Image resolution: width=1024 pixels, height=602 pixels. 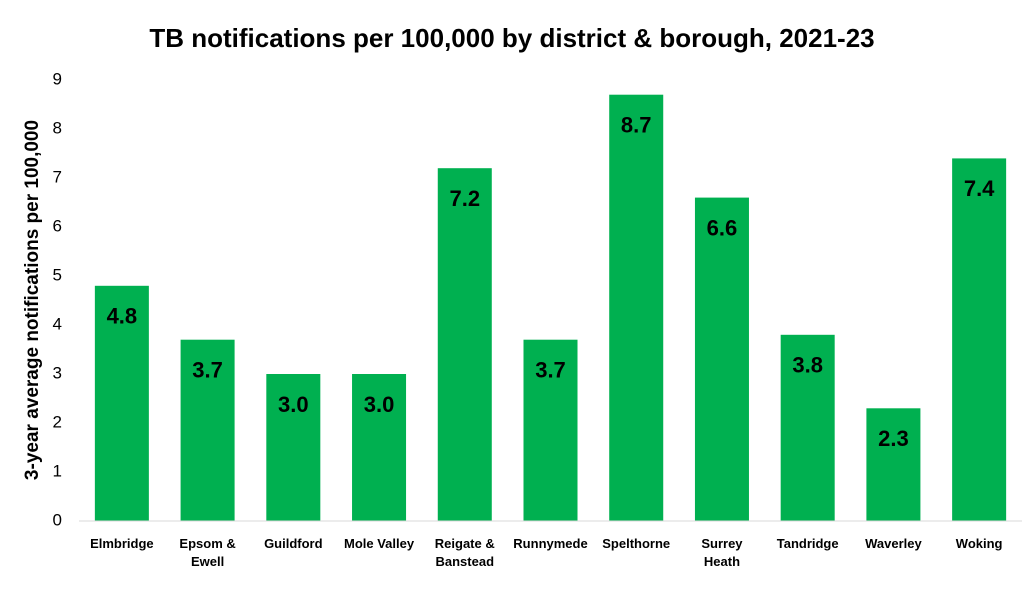 I want to click on x-tick-label: Surrey Heath, so click(x=722, y=552).